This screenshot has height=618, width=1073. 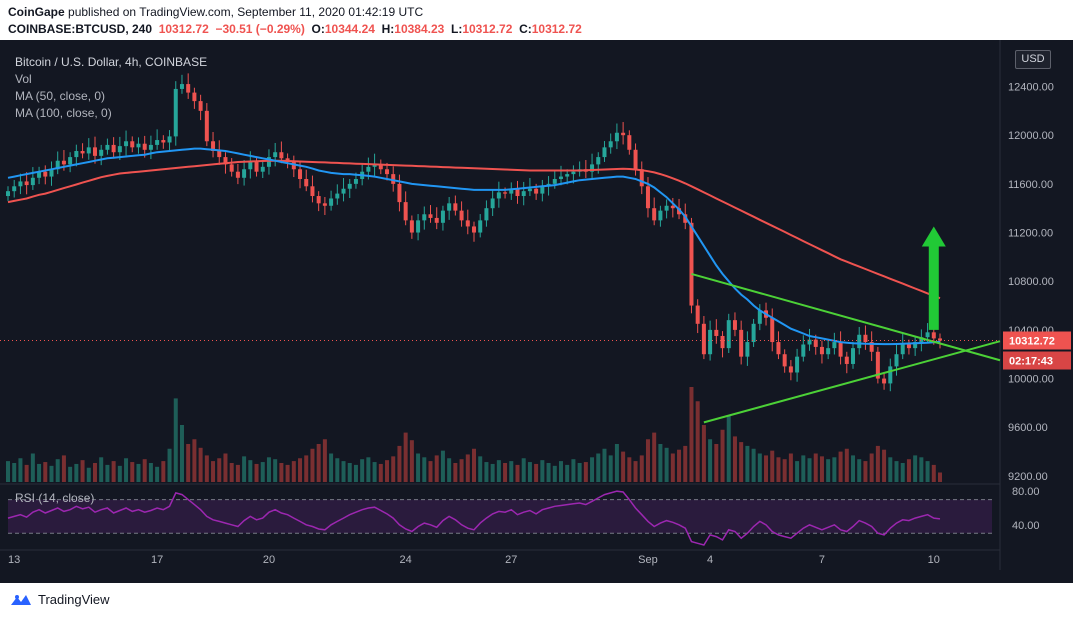 What do you see at coordinates (1030, 234) in the screenshot?
I see `price-axis-tick: 11200.00` at bounding box center [1030, 234].